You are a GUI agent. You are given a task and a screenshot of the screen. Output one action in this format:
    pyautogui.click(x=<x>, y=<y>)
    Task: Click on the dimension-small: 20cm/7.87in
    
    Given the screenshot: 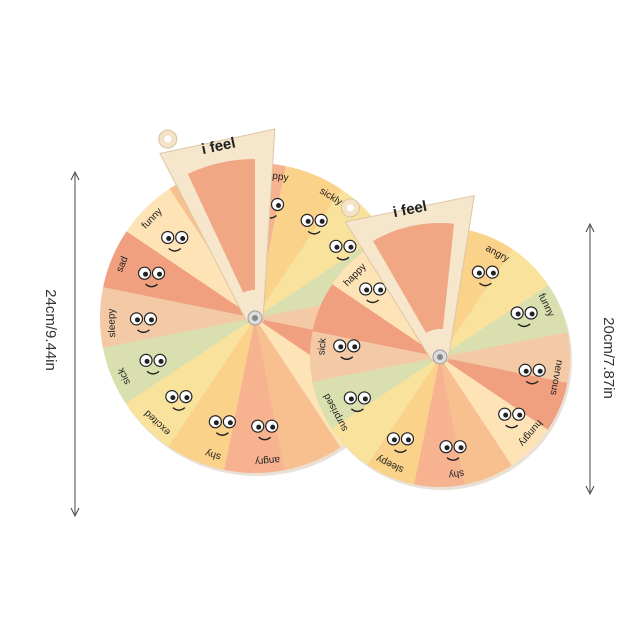 What is the action you would take?
    pyautogui.click(x=601, y=359)
    